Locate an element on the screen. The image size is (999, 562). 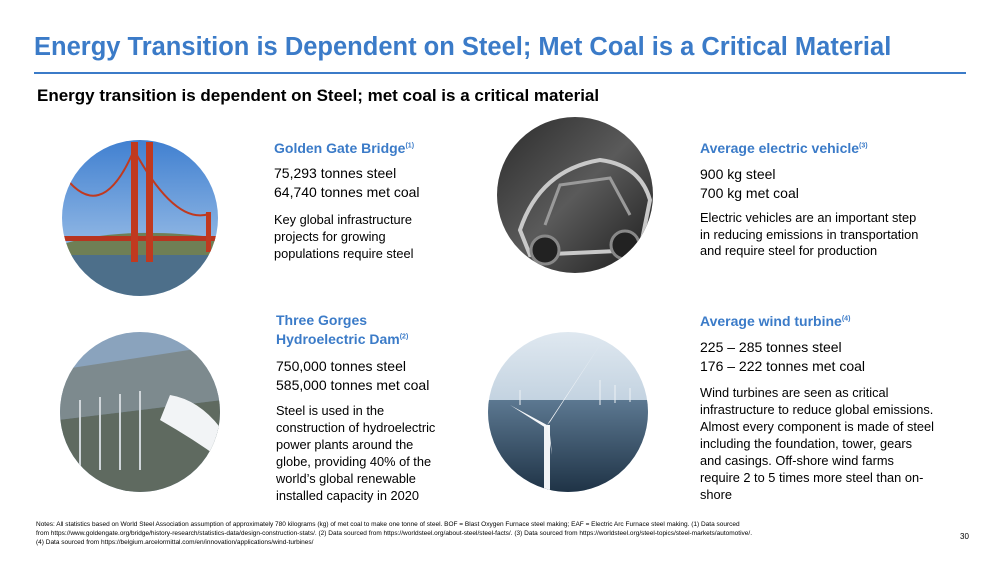
panel-title: Golden Gate Bridge(1) is located at coordinates (344, 148).